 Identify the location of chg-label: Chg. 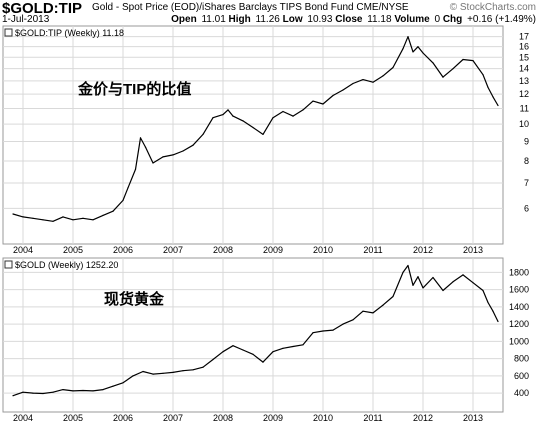
(452, 19).